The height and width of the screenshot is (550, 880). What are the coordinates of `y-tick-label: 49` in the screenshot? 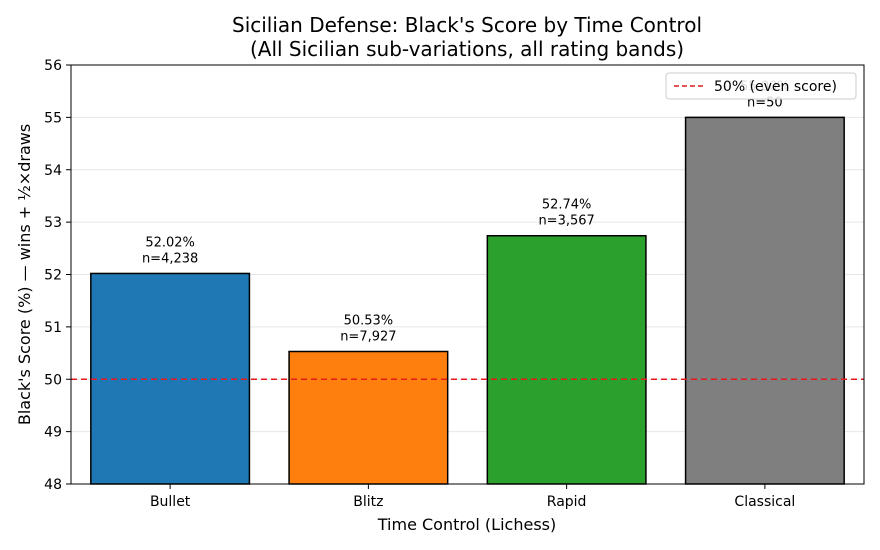 It's located at (53, 433).